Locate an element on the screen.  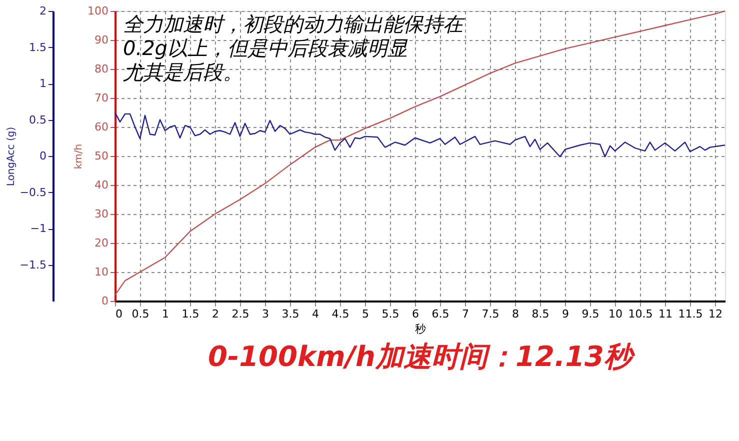
y-tick-label: 0 is located at coordinates (105, 301).